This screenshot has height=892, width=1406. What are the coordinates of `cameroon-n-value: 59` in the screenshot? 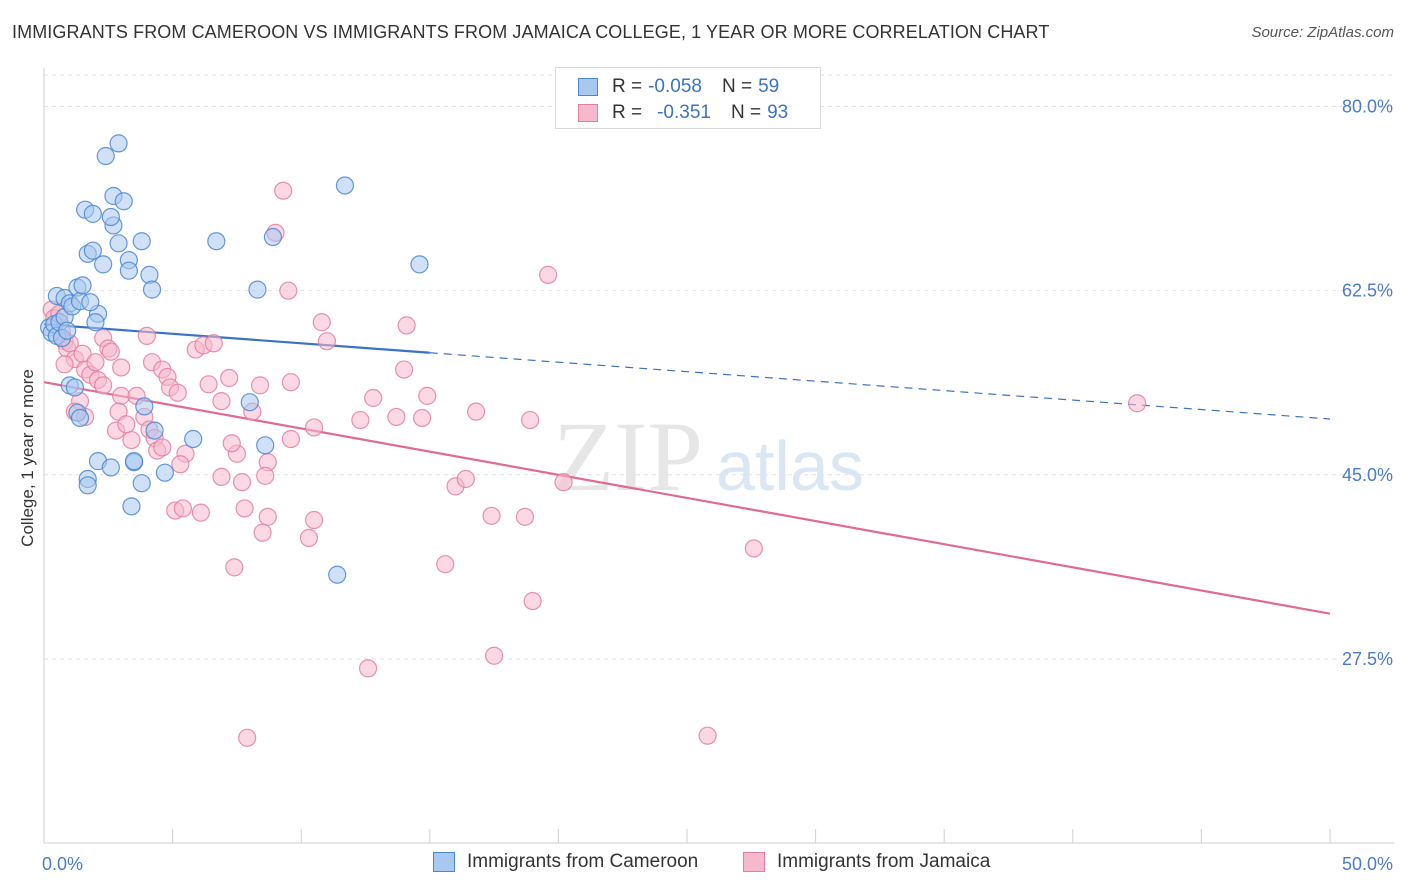 It's located at (769, 86).